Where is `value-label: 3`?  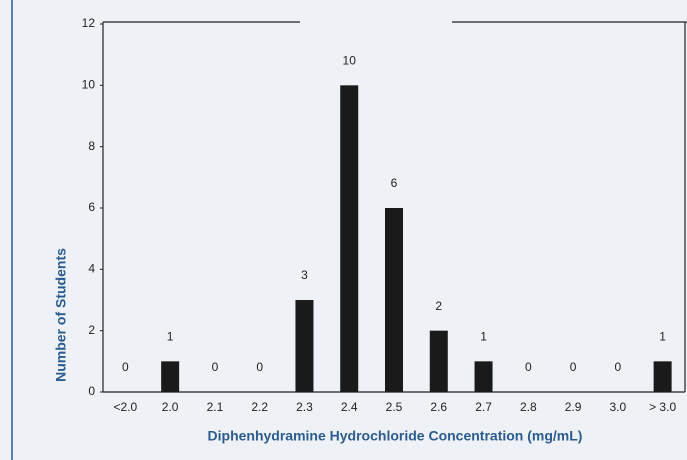
value-label: 3 is located at coordinates (304, 275).